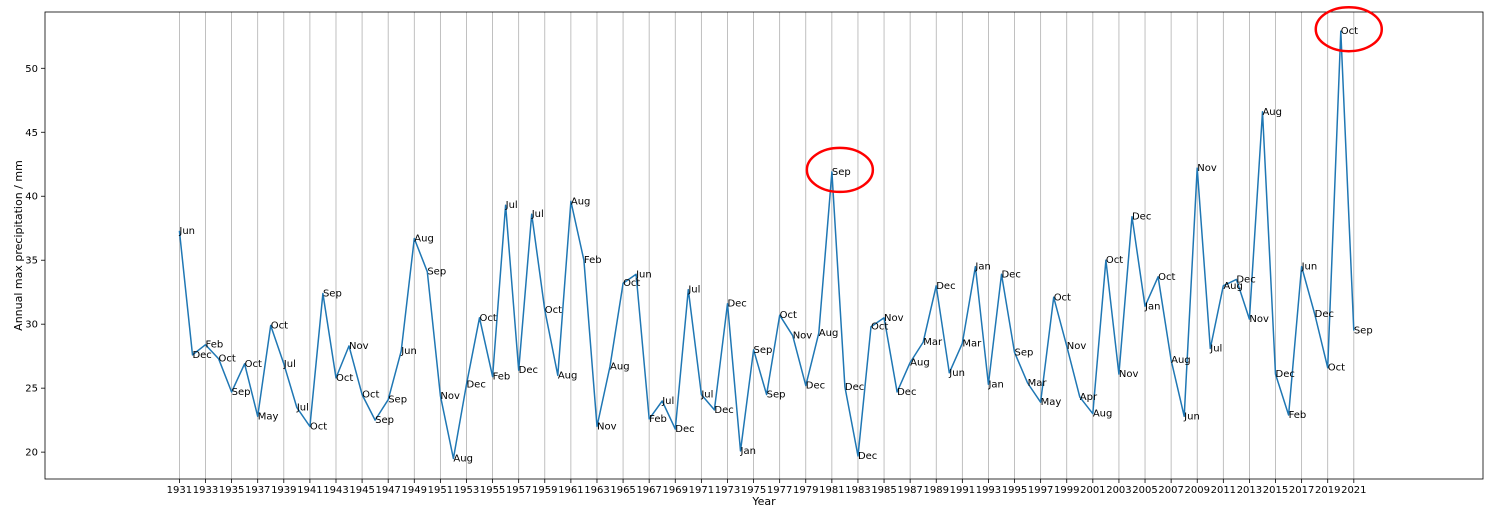 This screenshot has height=513, width=1501. I want to click on y-tick-label: 45, so click(31, 133).